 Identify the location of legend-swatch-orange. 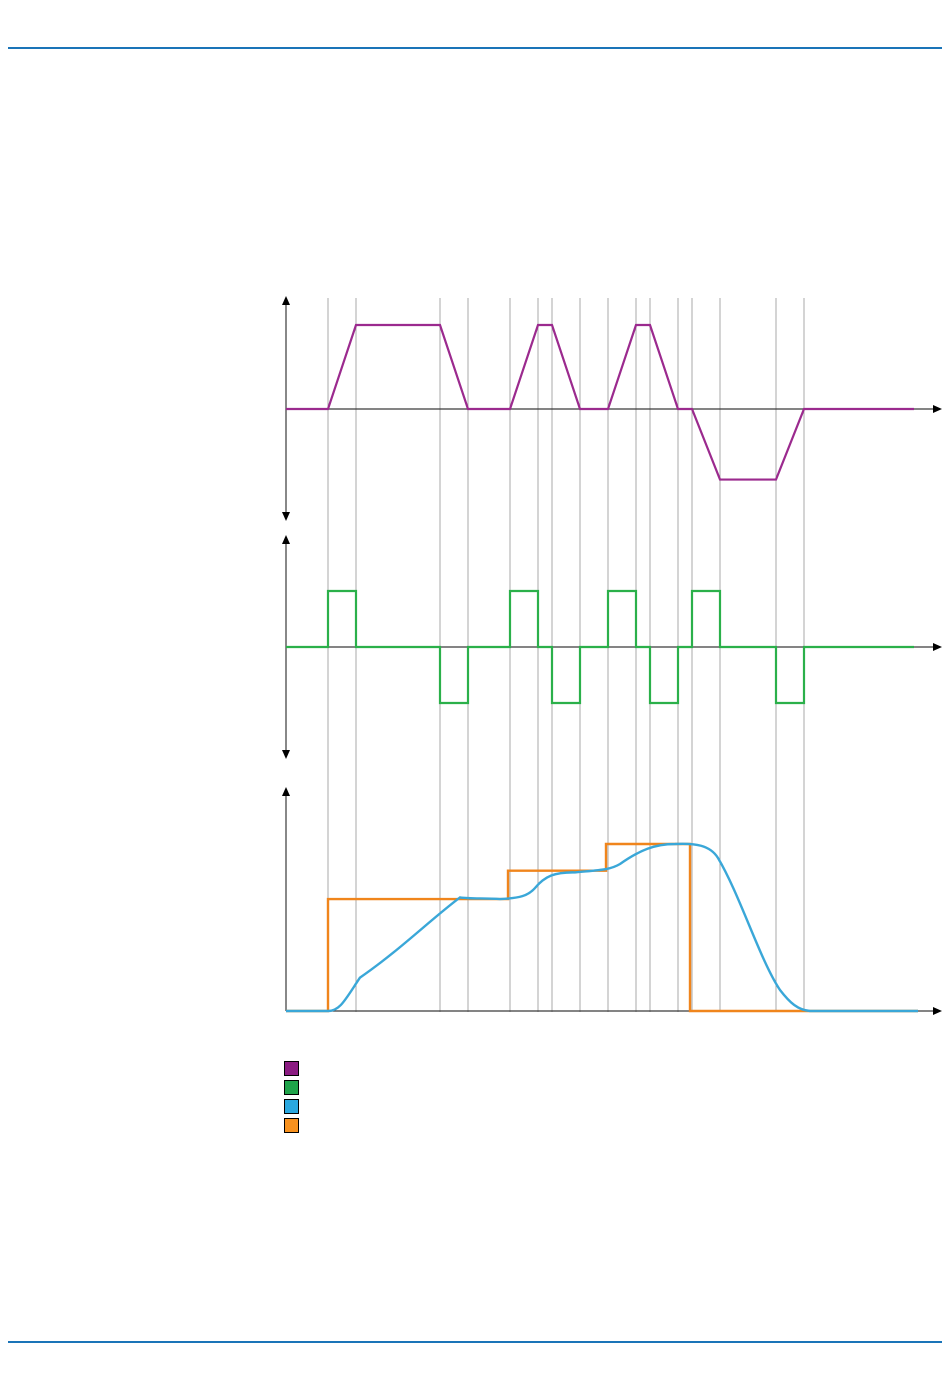
(291, 1125).